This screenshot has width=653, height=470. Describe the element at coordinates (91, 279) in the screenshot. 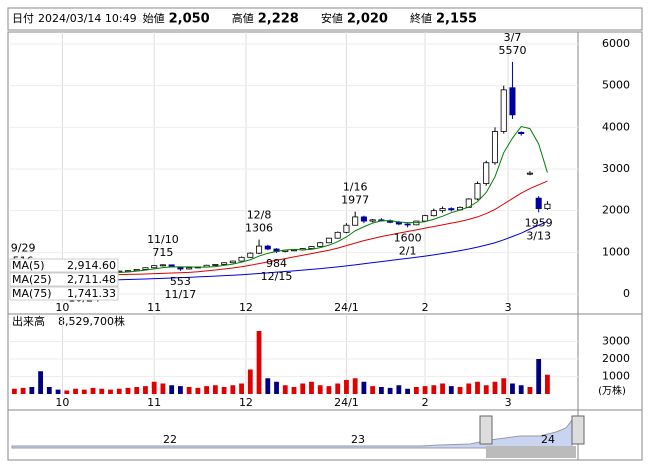

I see `legend-value: 2,711.48` at that location.